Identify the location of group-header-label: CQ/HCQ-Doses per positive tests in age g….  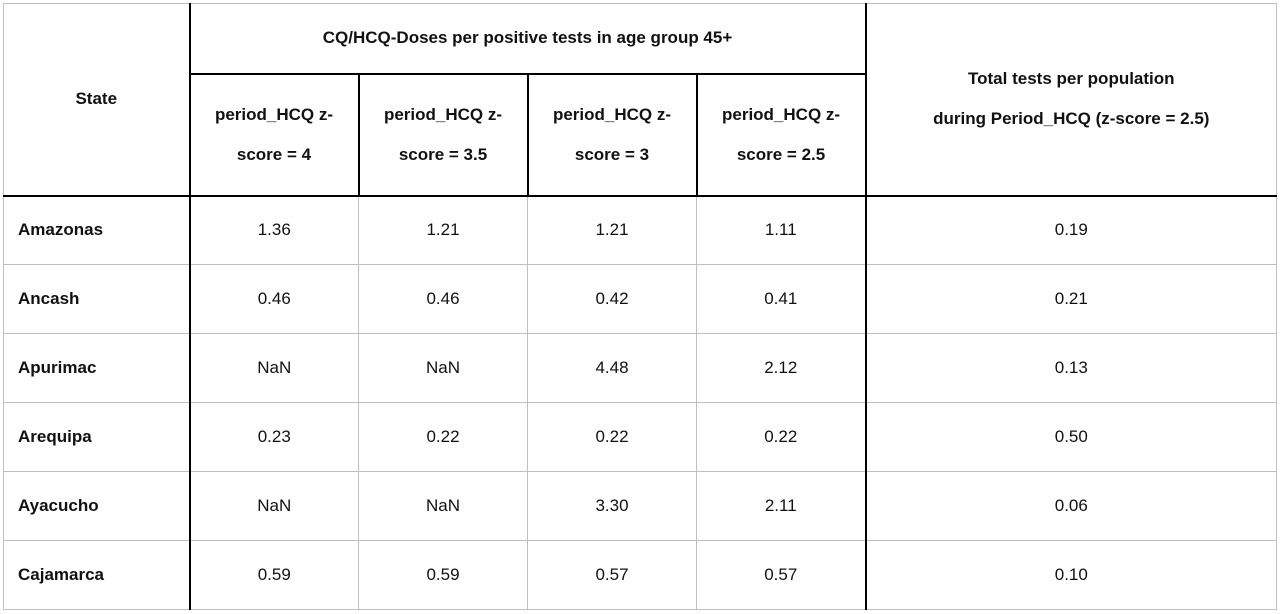
(527, 38).